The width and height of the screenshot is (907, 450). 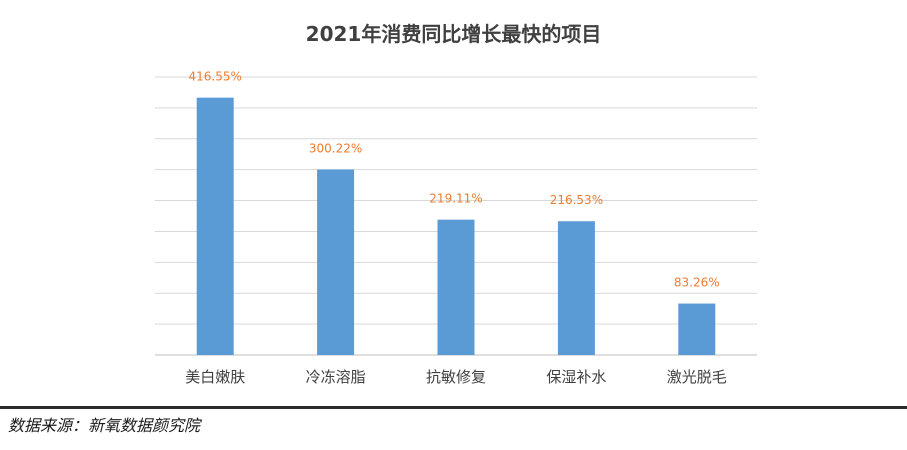 I want to click on data-label: 83.26%, so click(x=697, y=283).